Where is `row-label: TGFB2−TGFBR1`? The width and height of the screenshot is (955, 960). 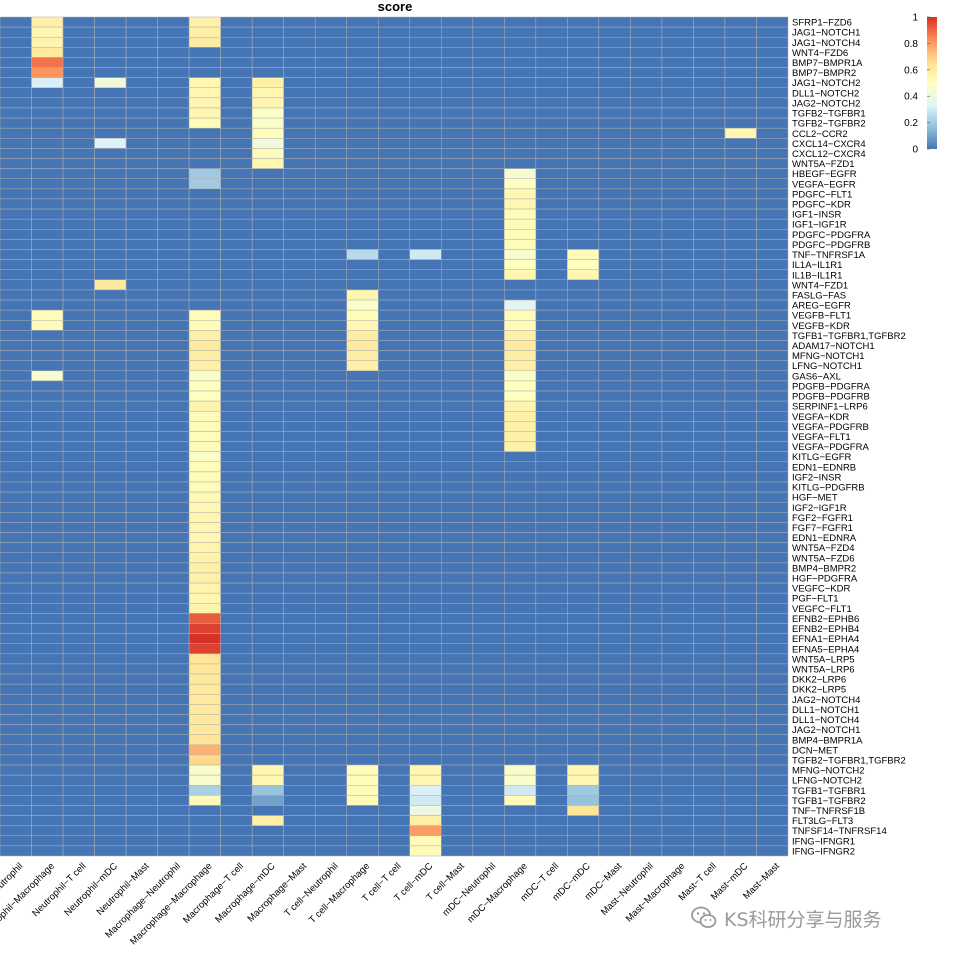 row-label: TGFB2−TGFBR1 is located at coordinates (829, 114).